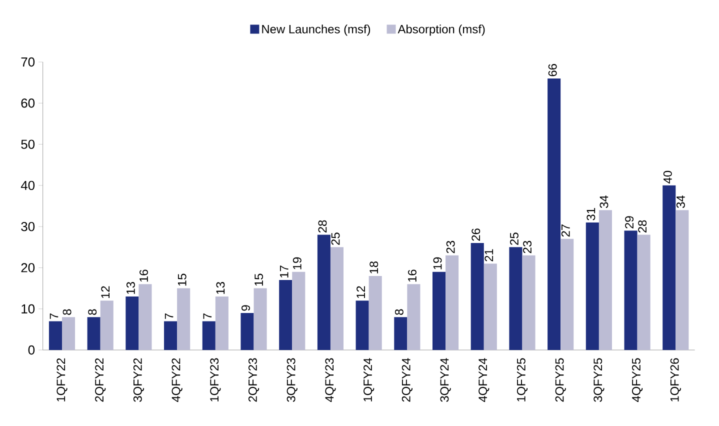  What do you see at coordinates (484, 380) in the screenshot?
I see `x-tick-label: 4QFY24` at bounding box center [484, 380].